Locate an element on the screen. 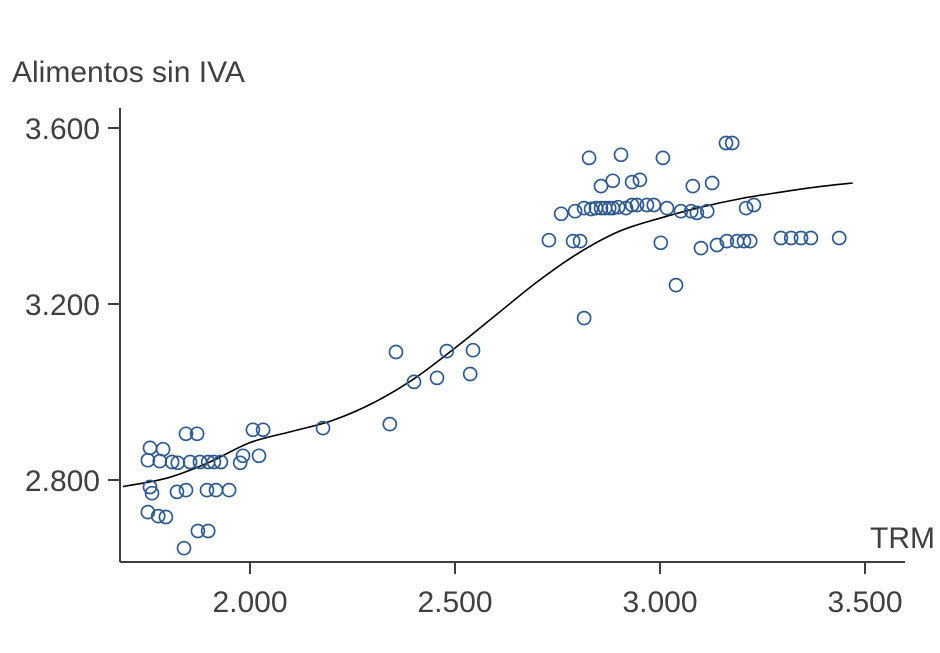 Image resolution: width=940 pixels, height=653 pixels. x-tick-label: 3.500 is located at coordinates (864, 602).